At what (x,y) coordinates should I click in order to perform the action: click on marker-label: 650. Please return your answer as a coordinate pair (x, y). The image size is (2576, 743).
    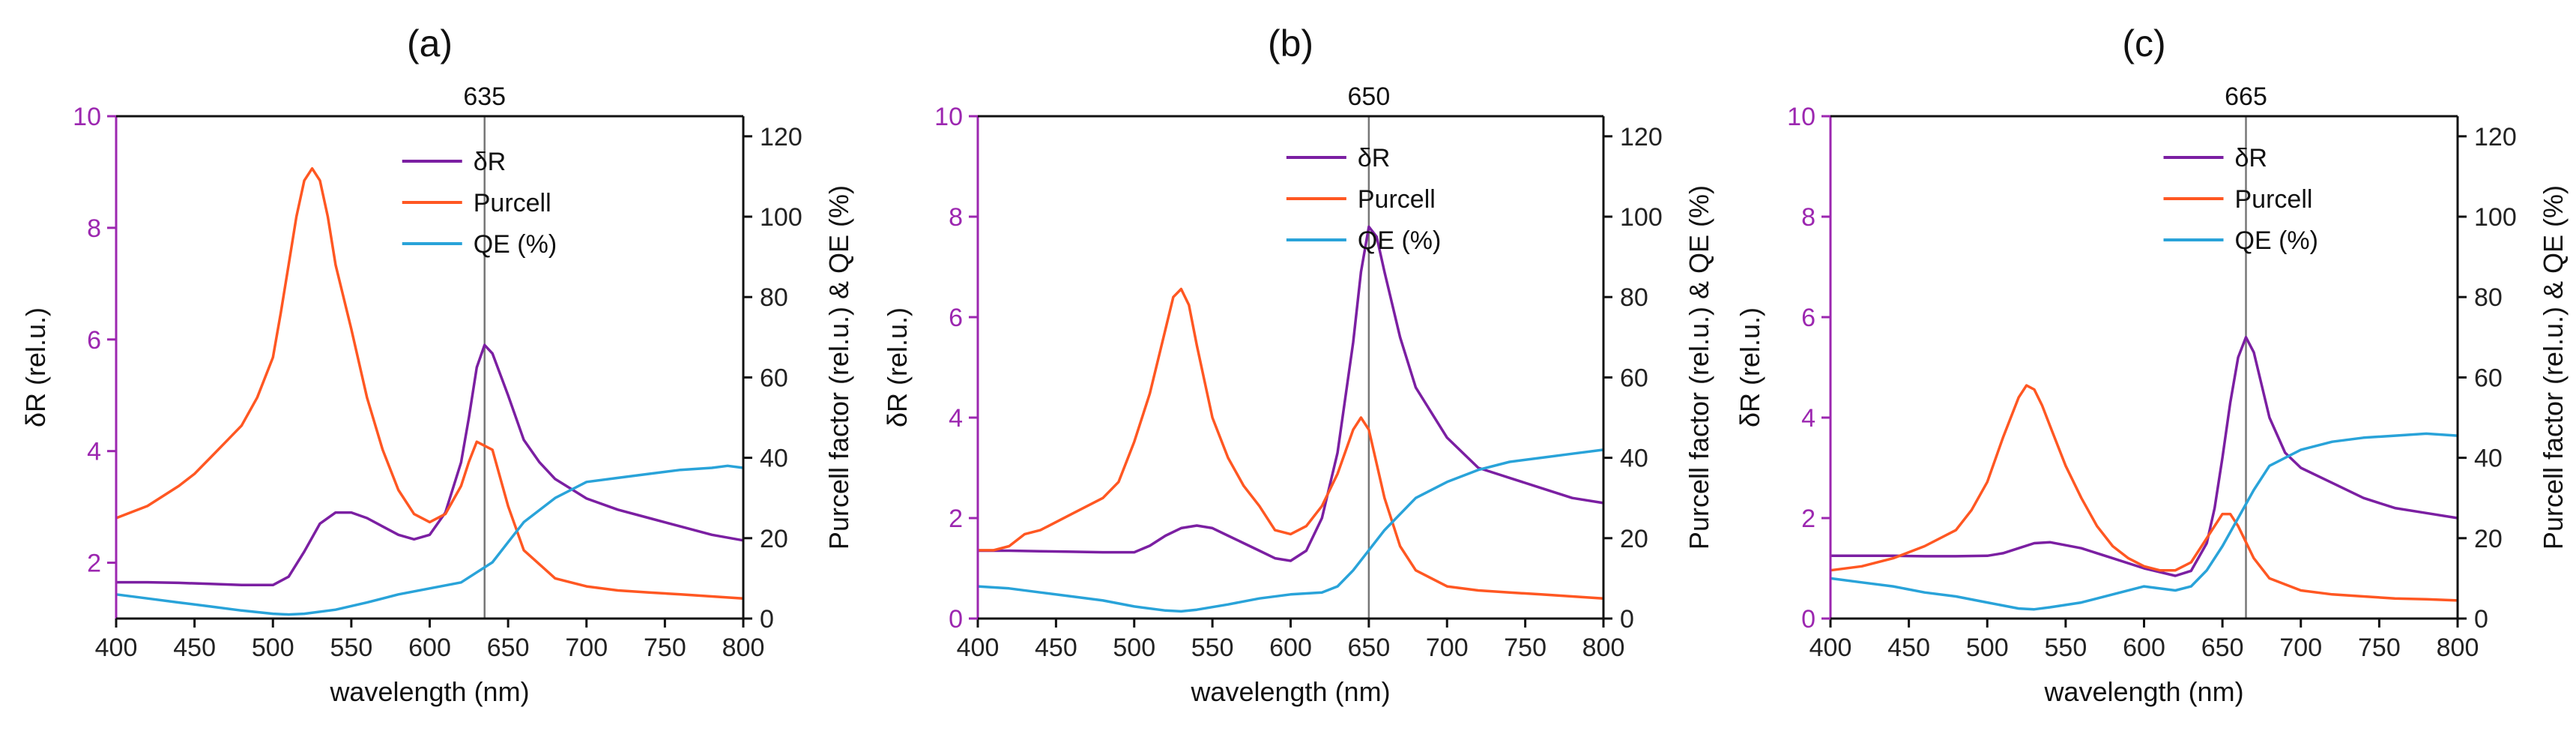
    Looking at the image, I should click on (1369, 96).